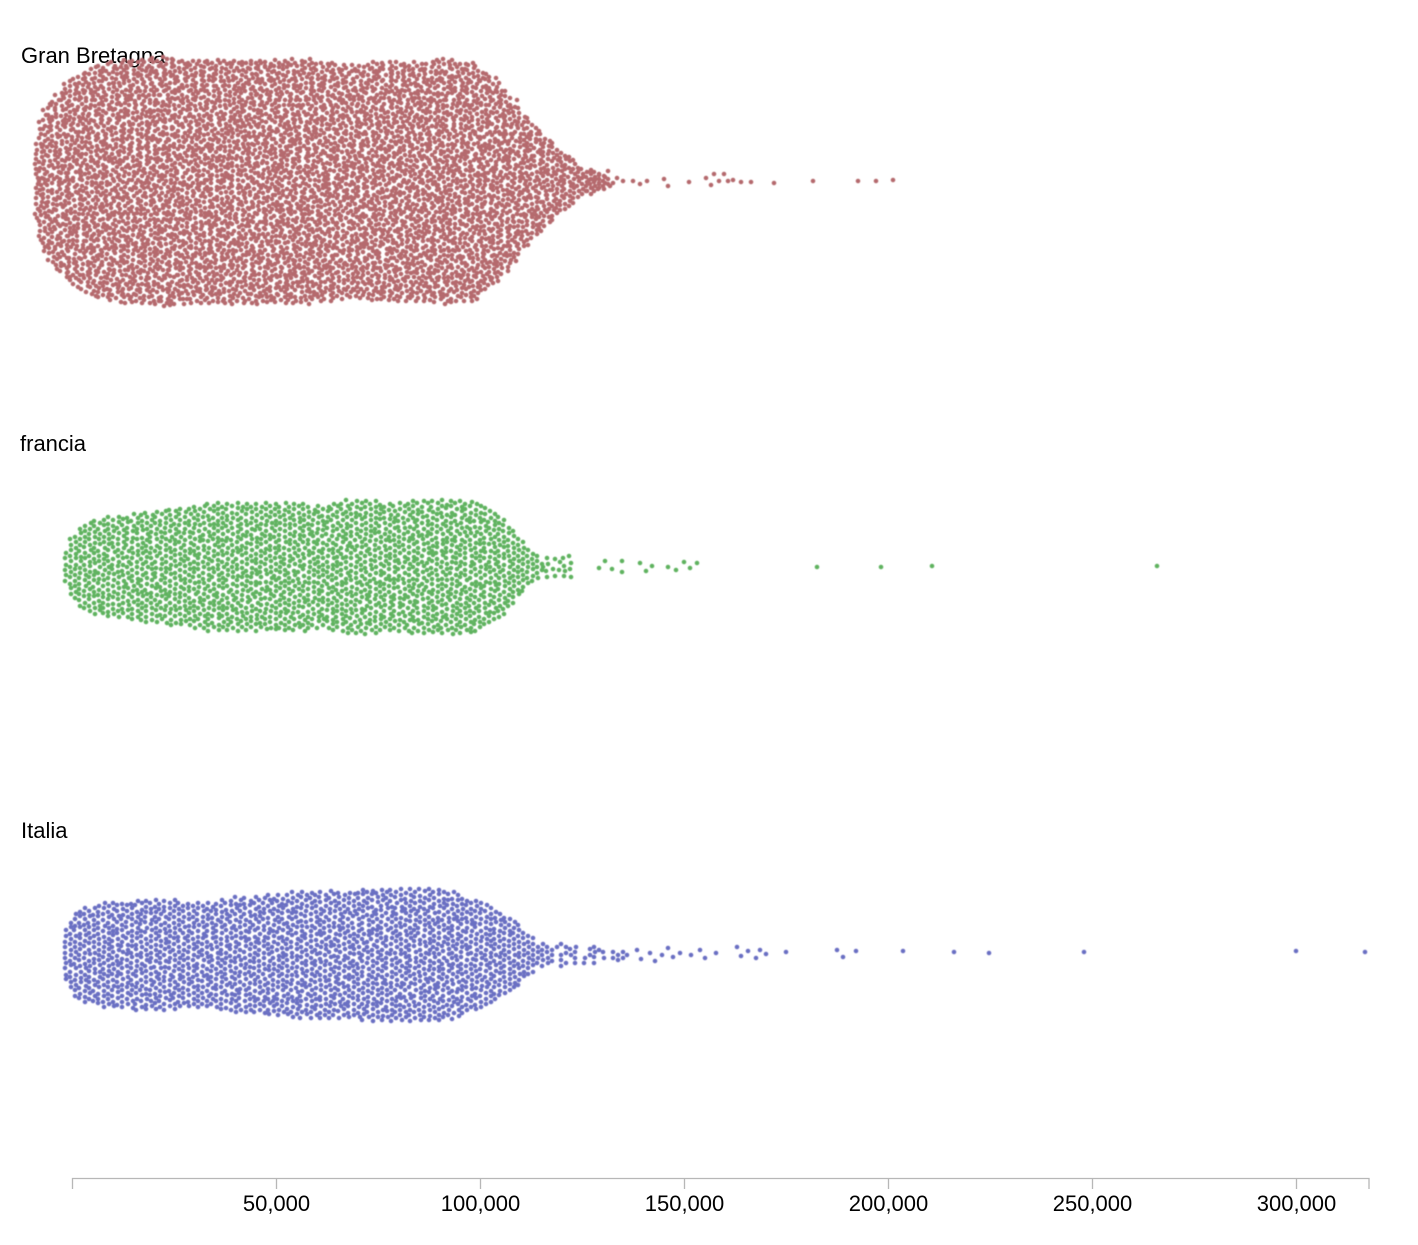  What do you see at coordinates (685, 1203) in the screenshot?
I see `svg-text: 150,000` at bounding box center [685, 1203].